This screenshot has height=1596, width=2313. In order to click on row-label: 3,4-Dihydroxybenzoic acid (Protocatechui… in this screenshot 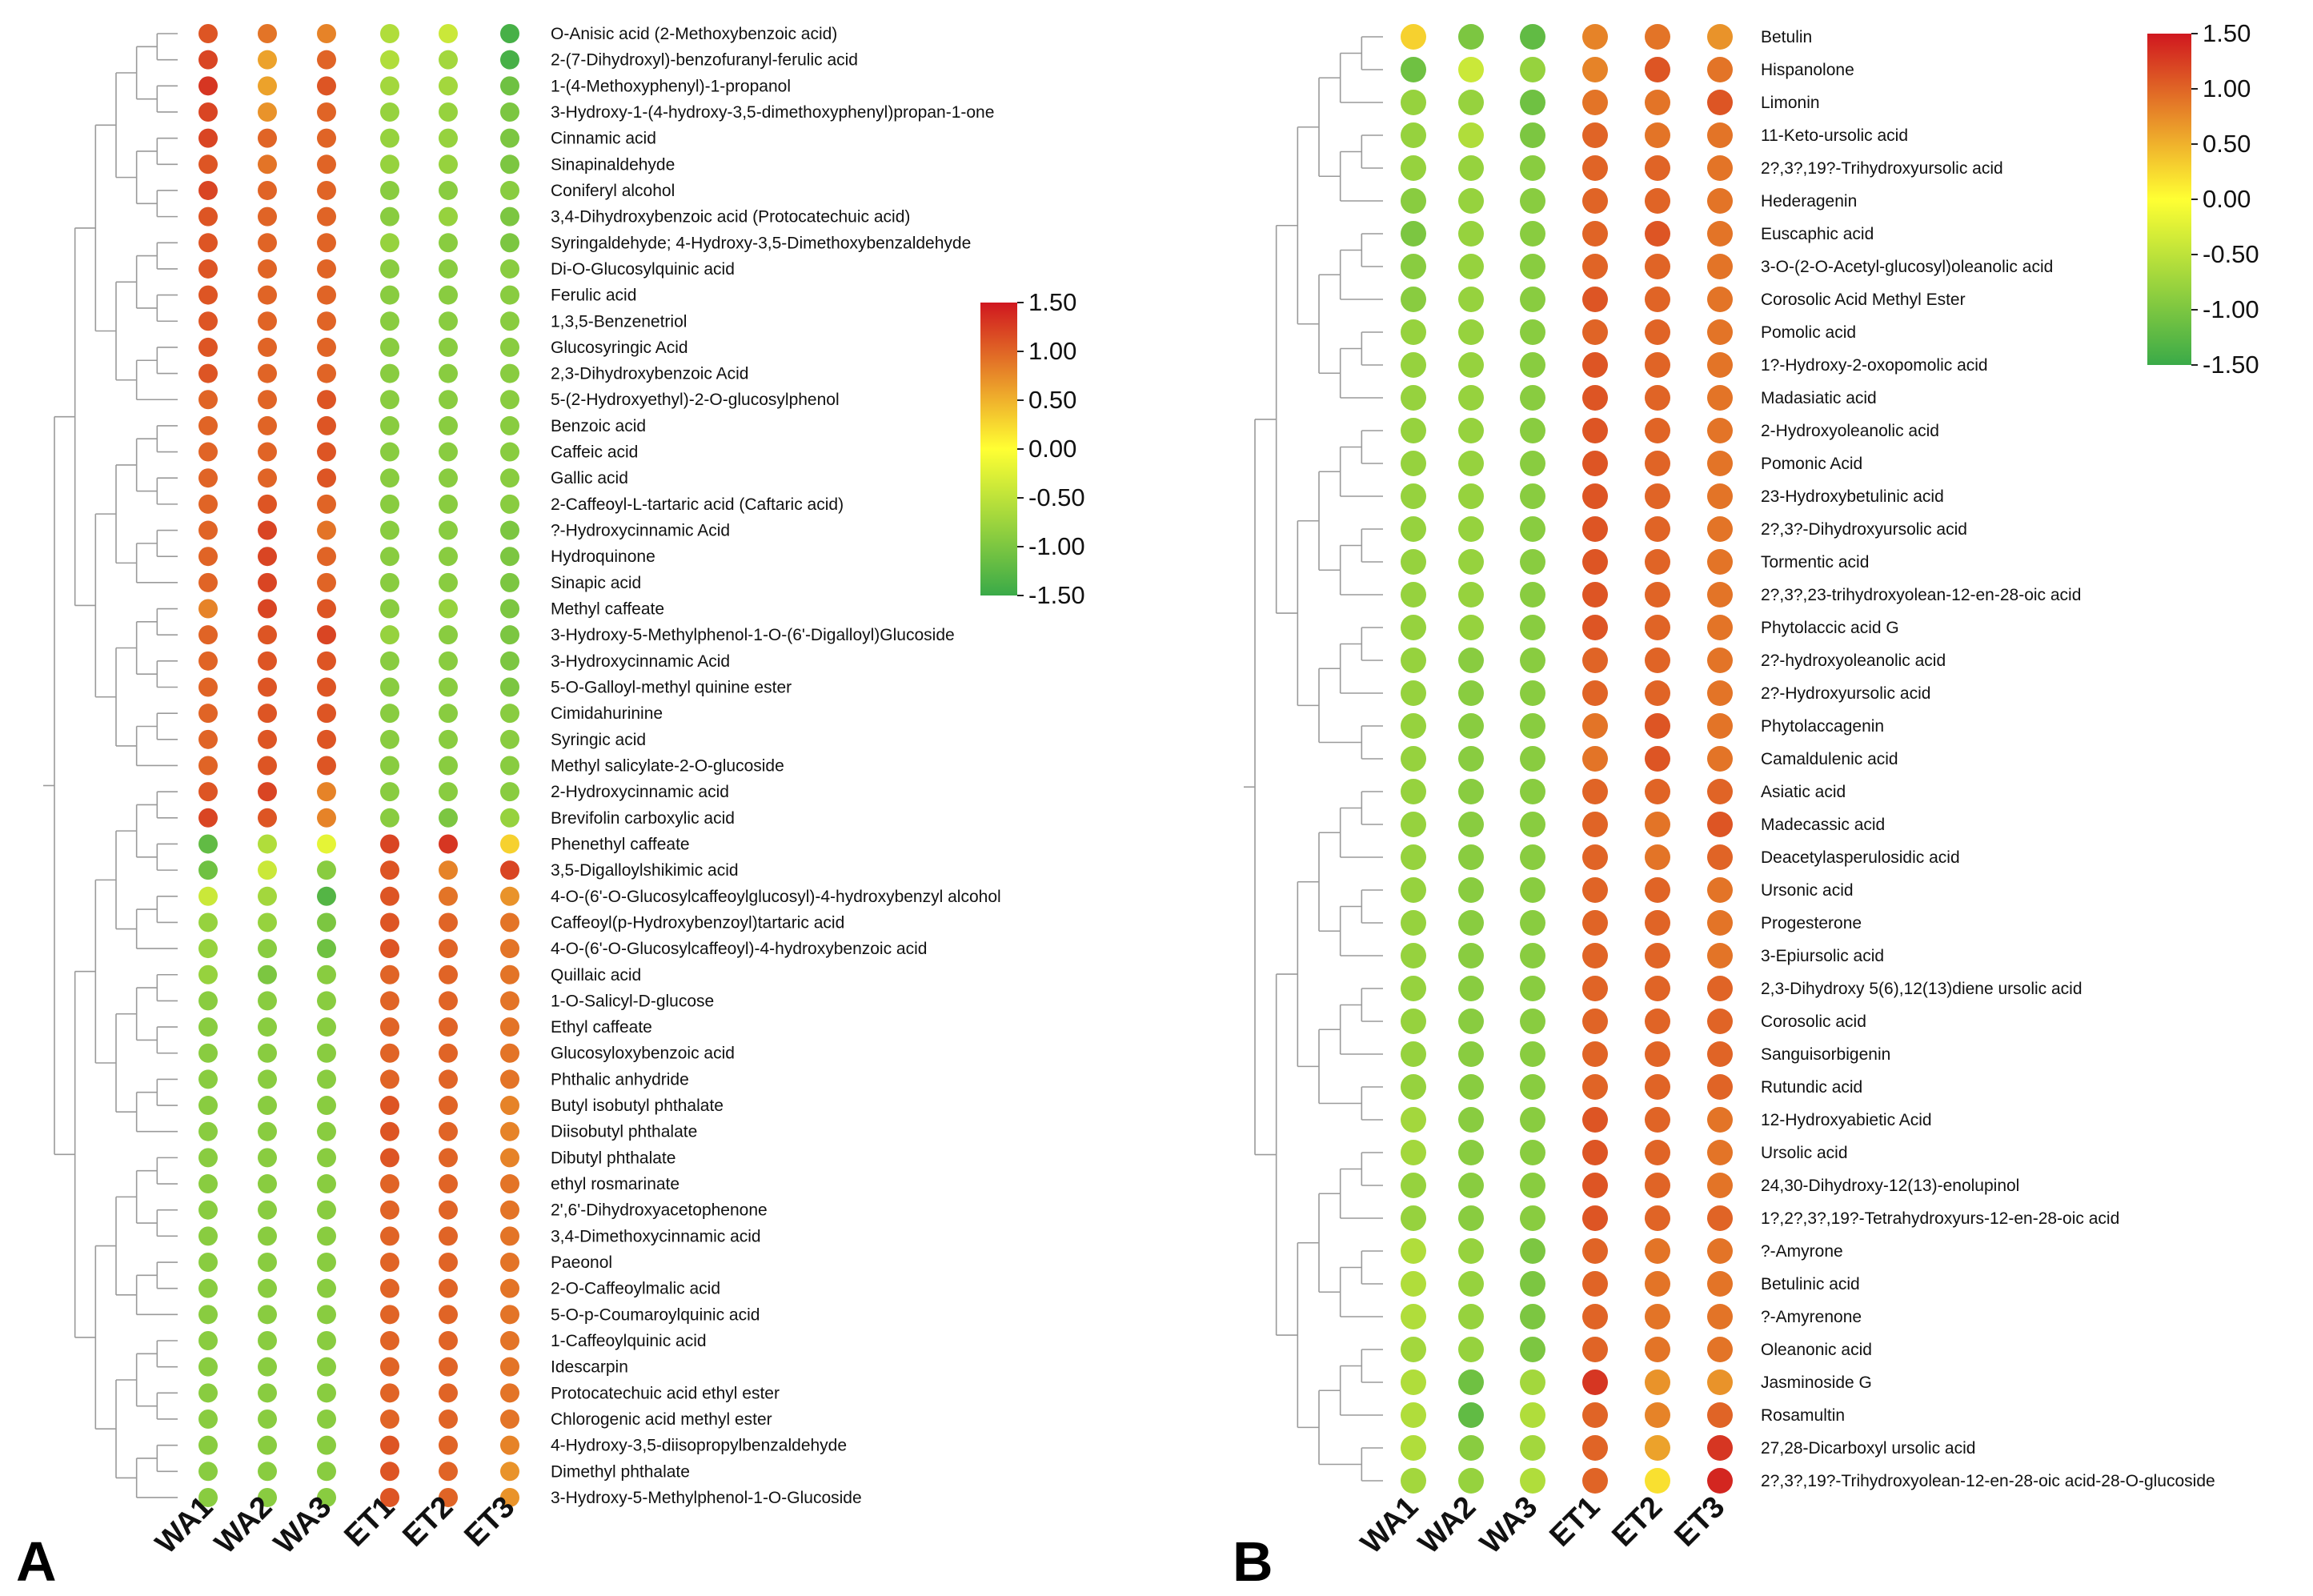, I will do `click(731, 217)`.